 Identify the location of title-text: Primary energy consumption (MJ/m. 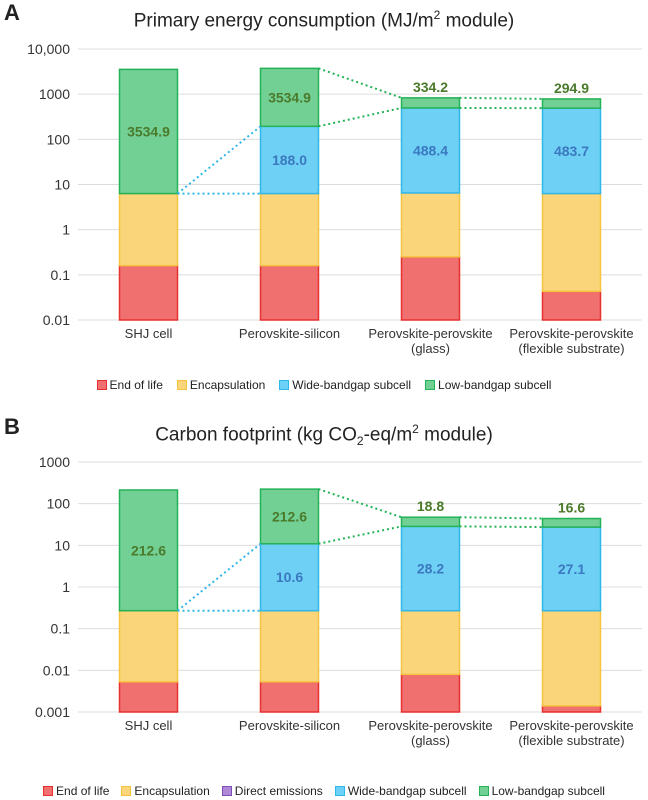
(283, 21).